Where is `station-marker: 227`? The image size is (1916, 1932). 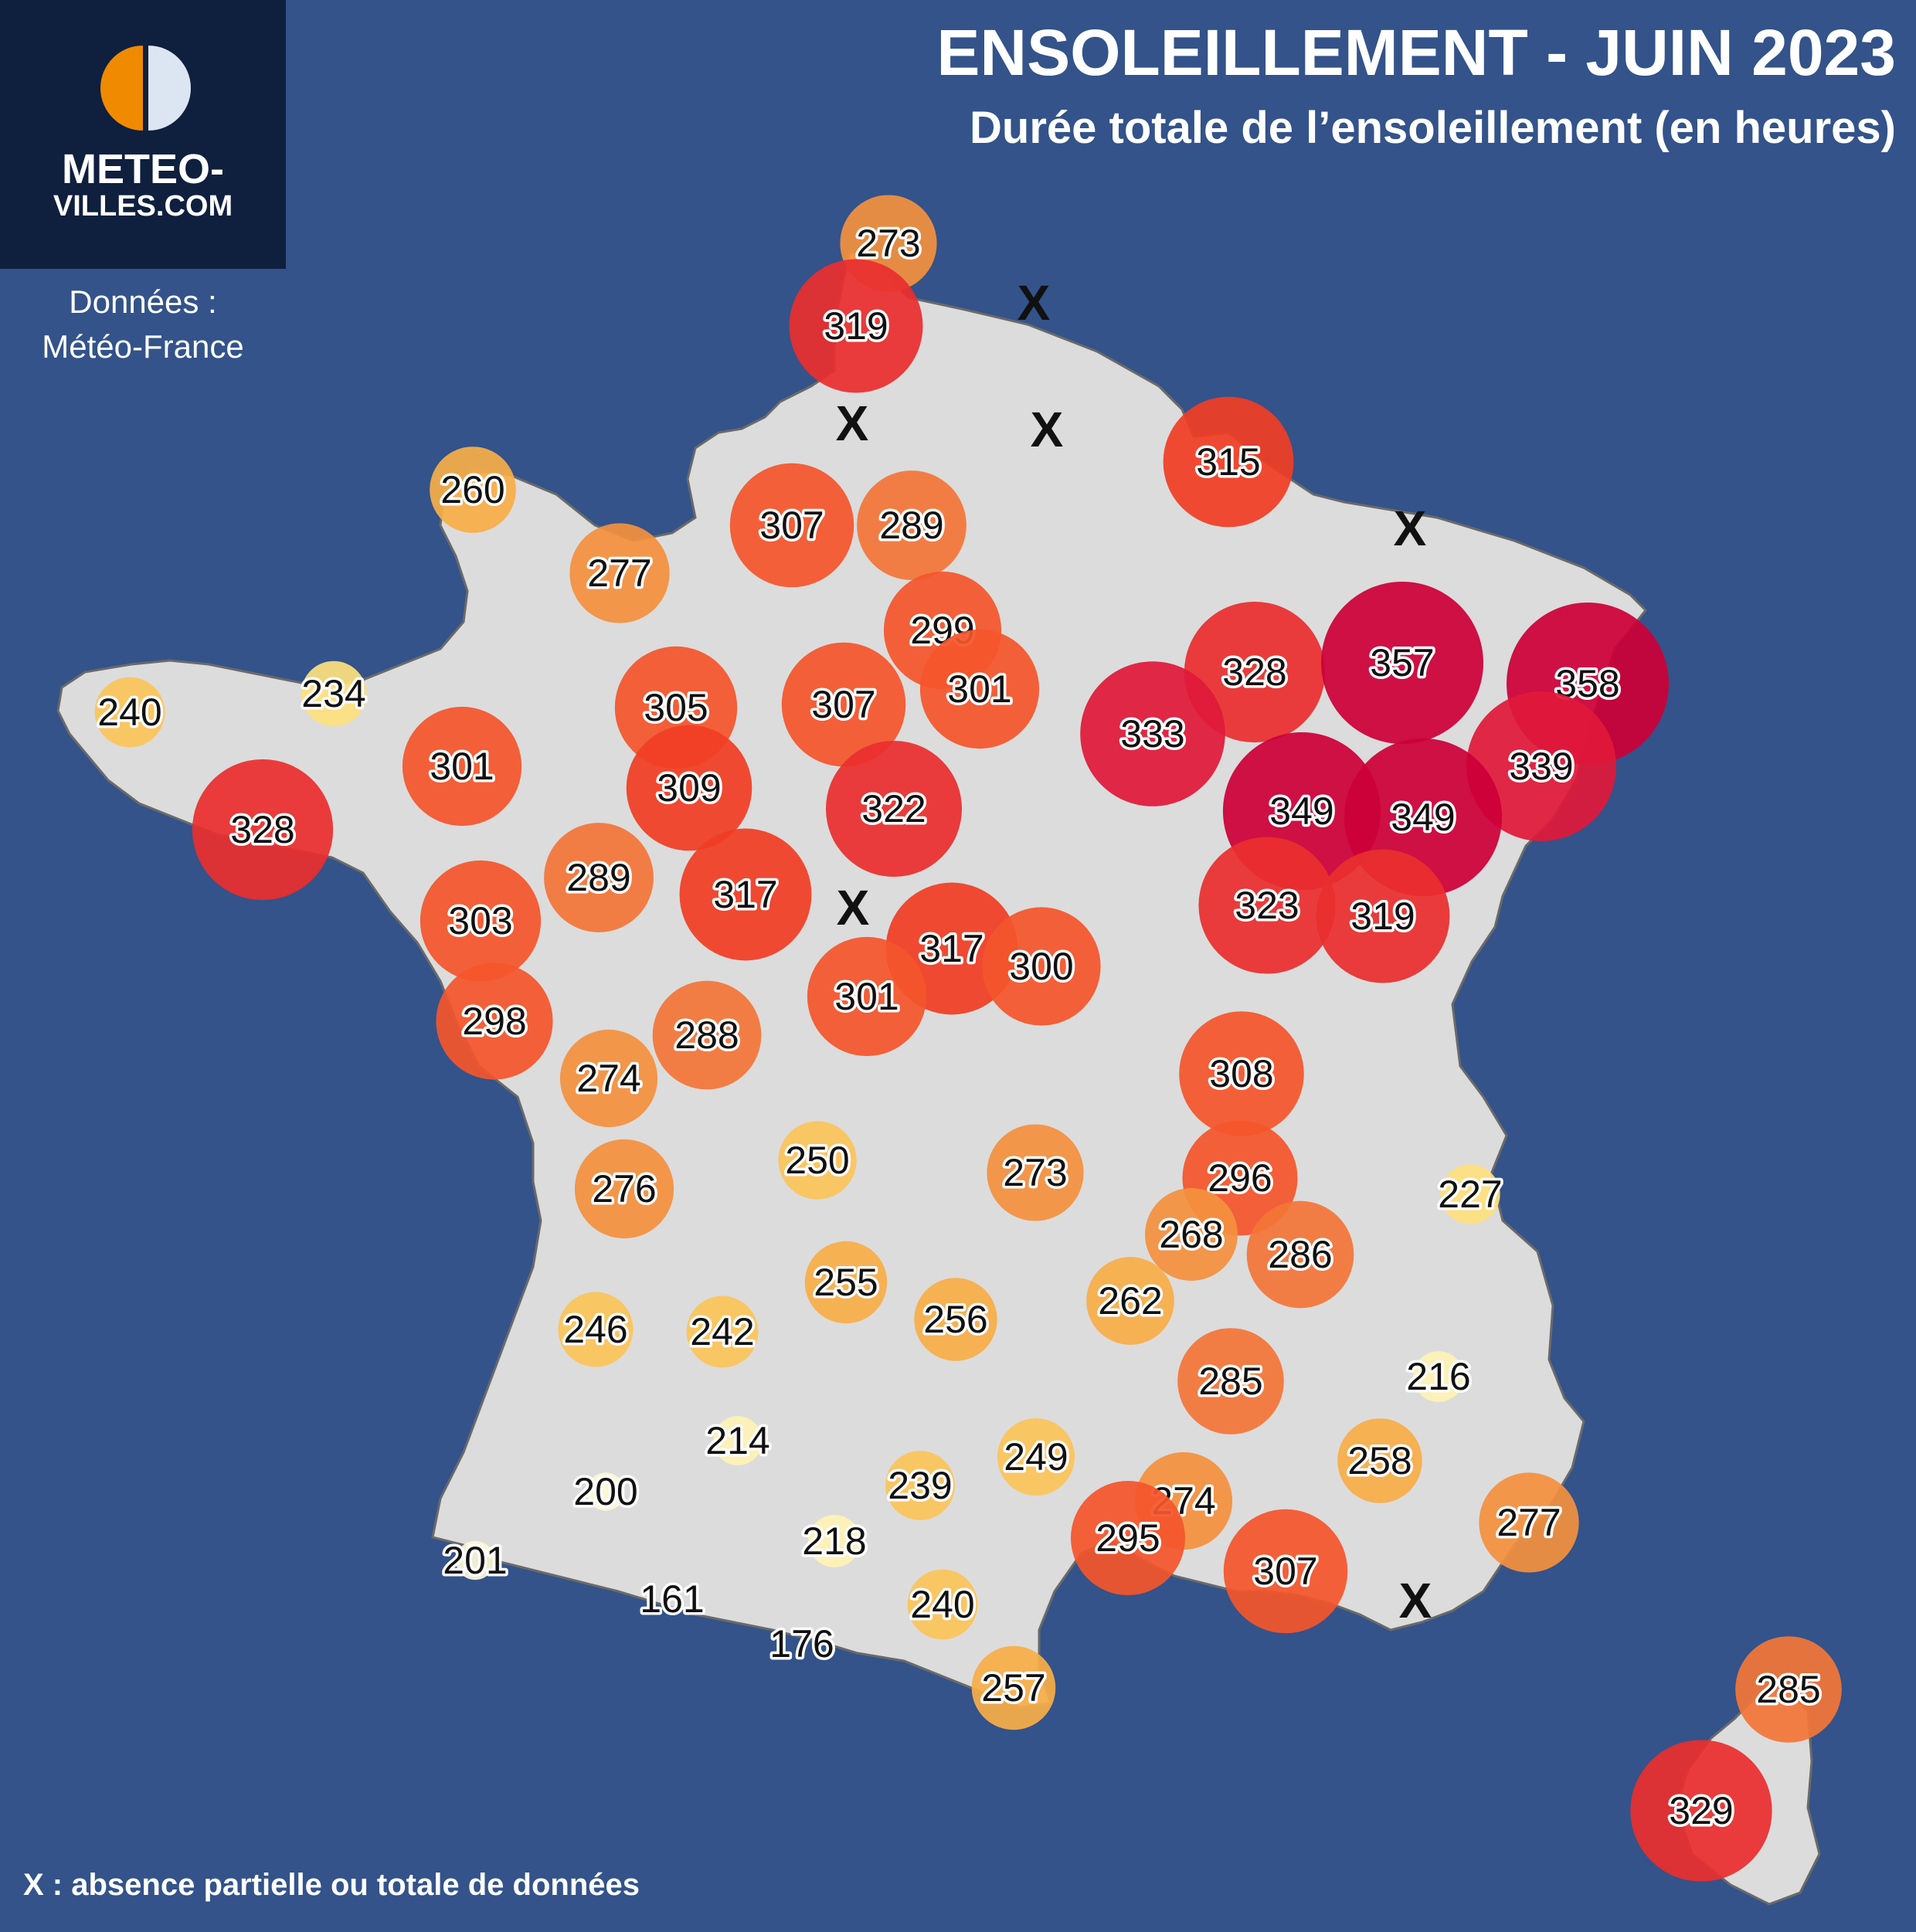
station-marker: 227 is located at coordinates (1470, 1194).